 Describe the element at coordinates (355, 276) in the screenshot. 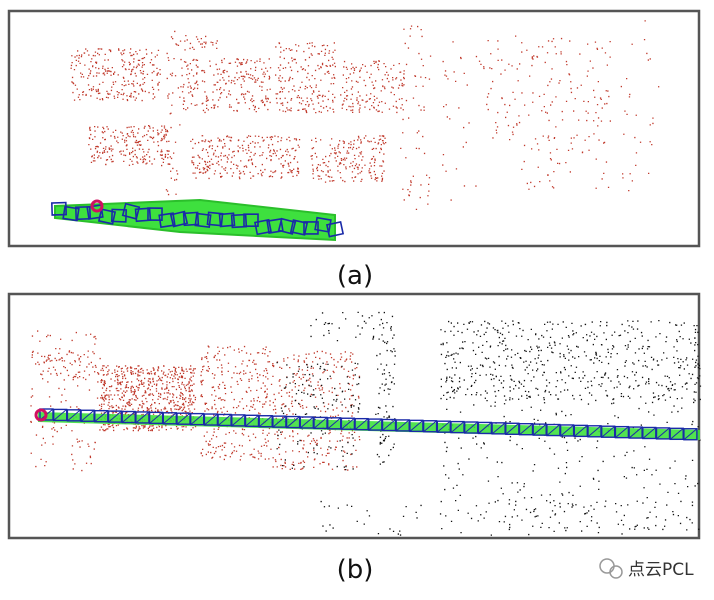

I see `panel-caption: (a)` at that location.